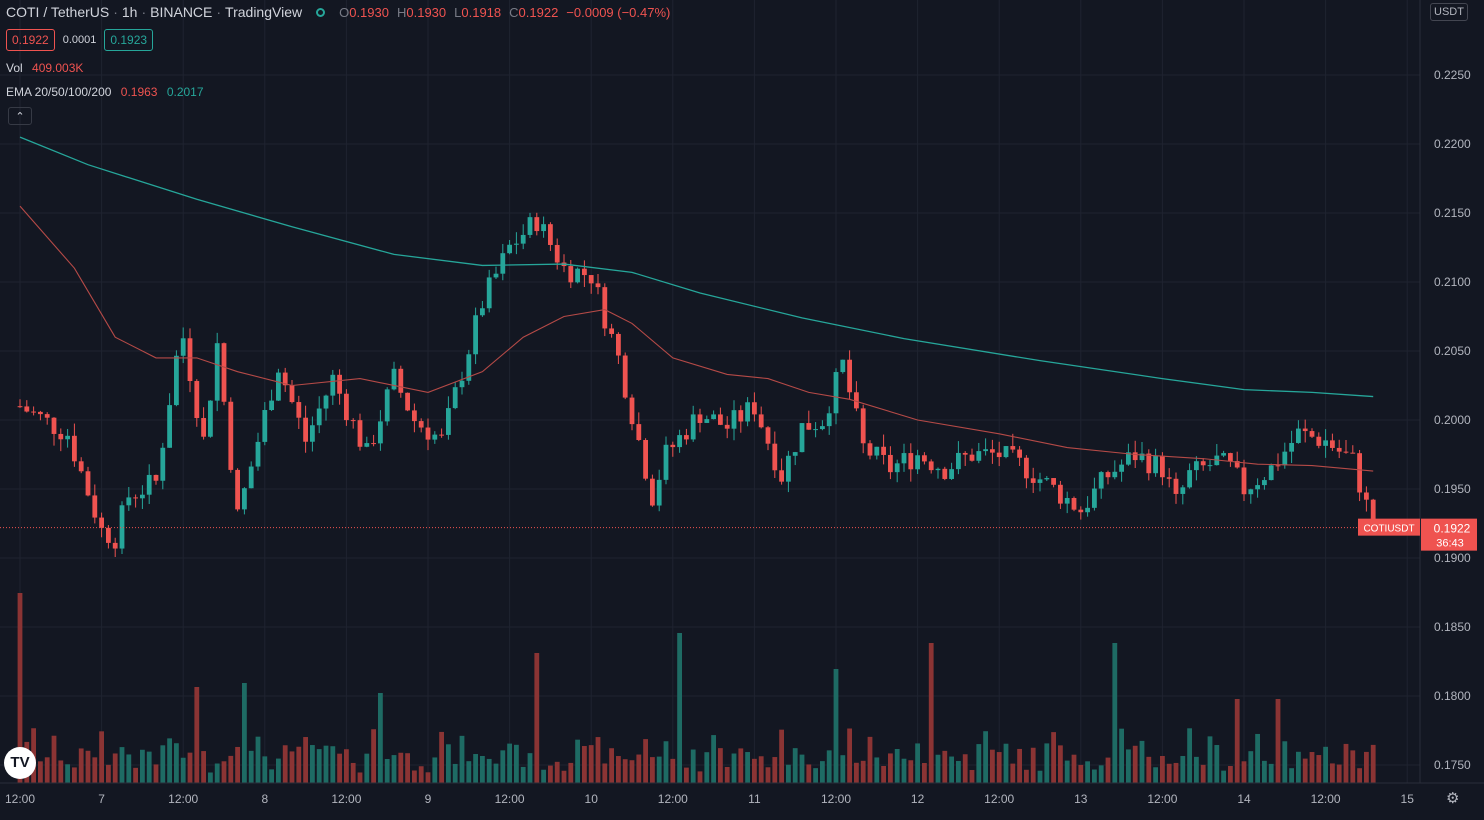 Image resolution: width=1484 pixels, height=820 pixels. Describe the element at coordinates (44, 68) in the screenshot. I see `volume-legend: Vol 409.003K` at that location.